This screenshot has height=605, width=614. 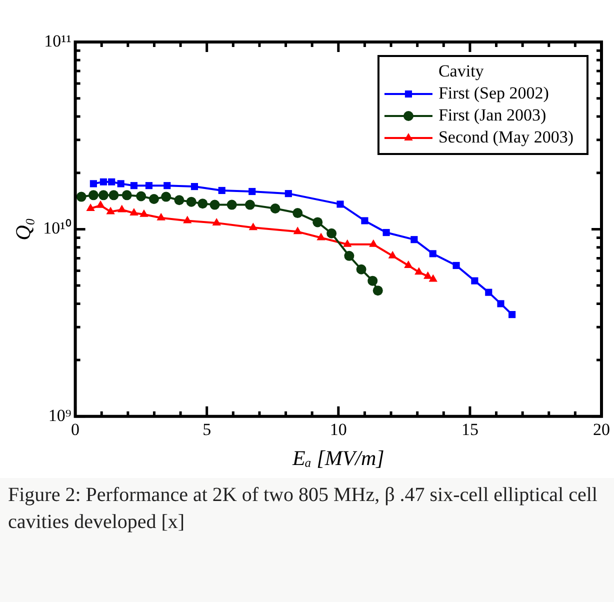 I want to click on legend-label: First (Sep 2002), so click(x=493, y=92).